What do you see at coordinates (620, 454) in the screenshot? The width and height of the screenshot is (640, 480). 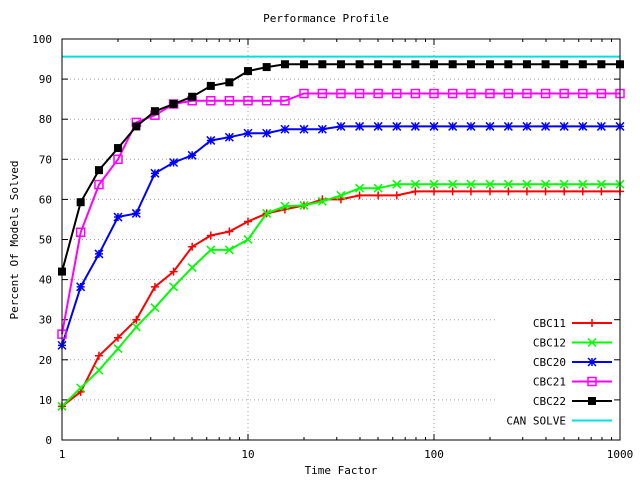 I see `x-tick-label: 1000` at bounding box center [620, 454].